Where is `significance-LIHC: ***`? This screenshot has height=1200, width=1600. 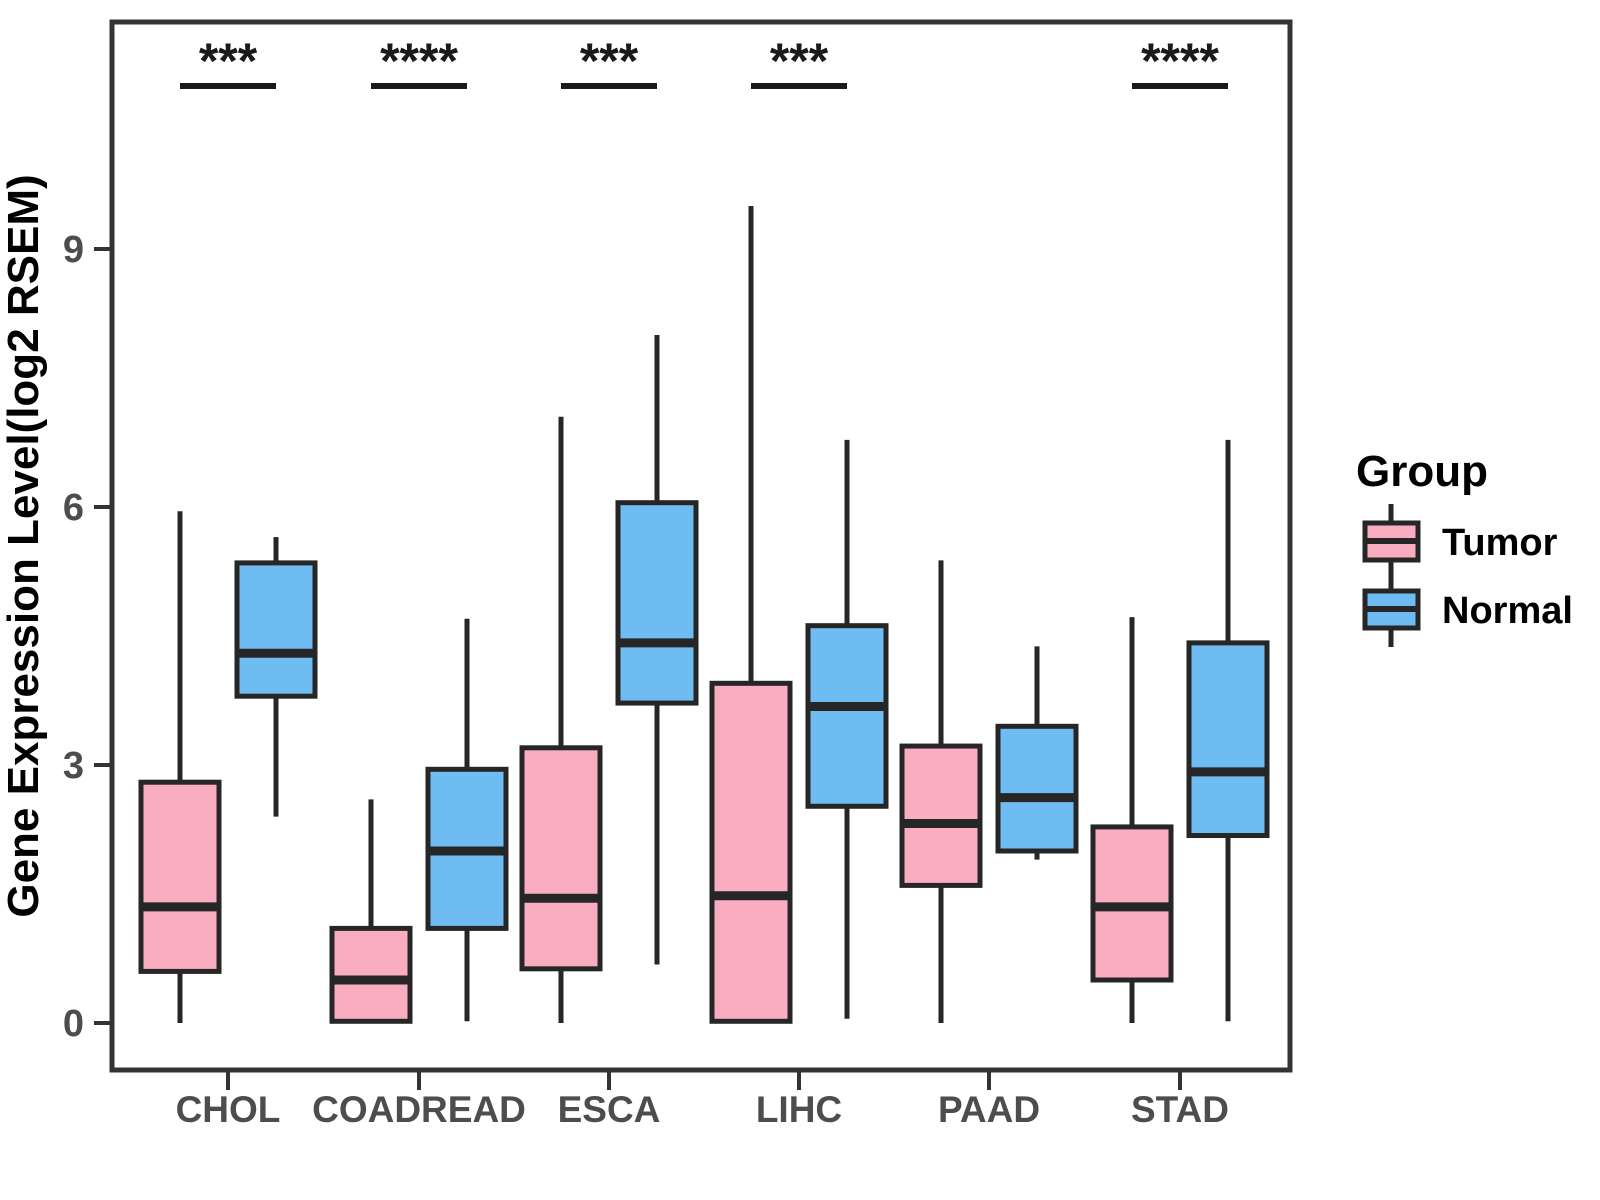
significance-LIHC: *** is located at coordinates (799, 61).